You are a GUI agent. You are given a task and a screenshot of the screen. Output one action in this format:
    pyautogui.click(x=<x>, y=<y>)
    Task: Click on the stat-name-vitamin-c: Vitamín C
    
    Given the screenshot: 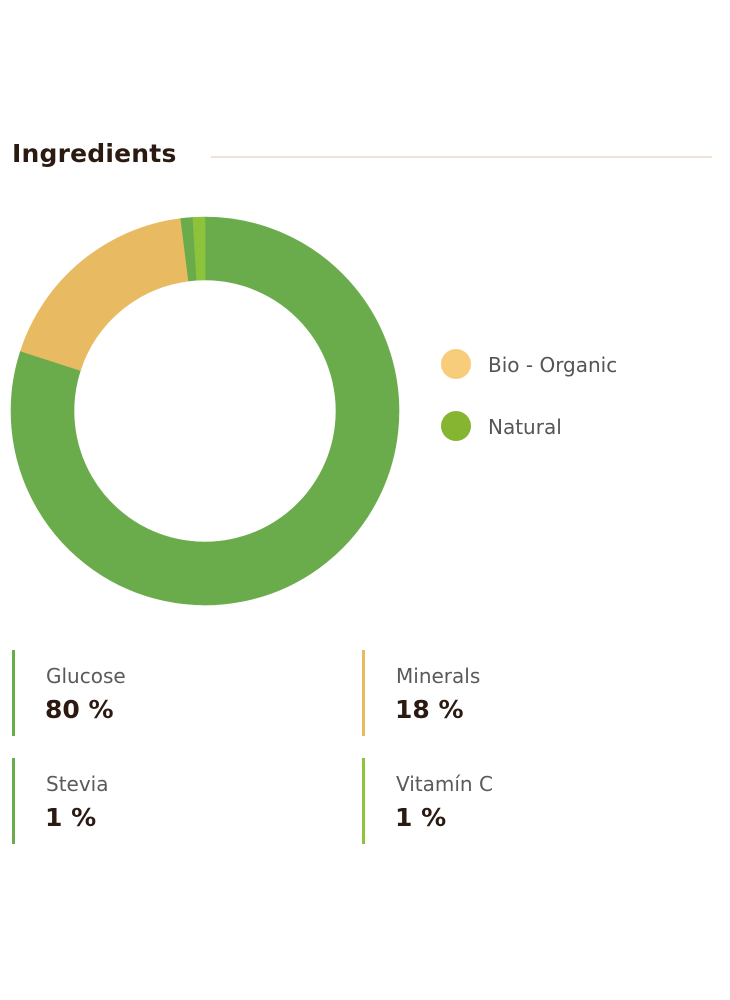 What is the action you would take?
    pyautogui.click(x=444, y=784)
    